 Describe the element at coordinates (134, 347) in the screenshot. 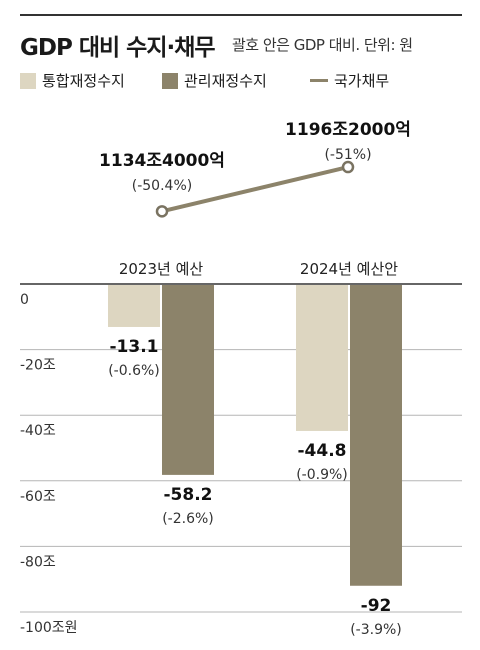

I see `bar-value-label: -13.1` at that location.